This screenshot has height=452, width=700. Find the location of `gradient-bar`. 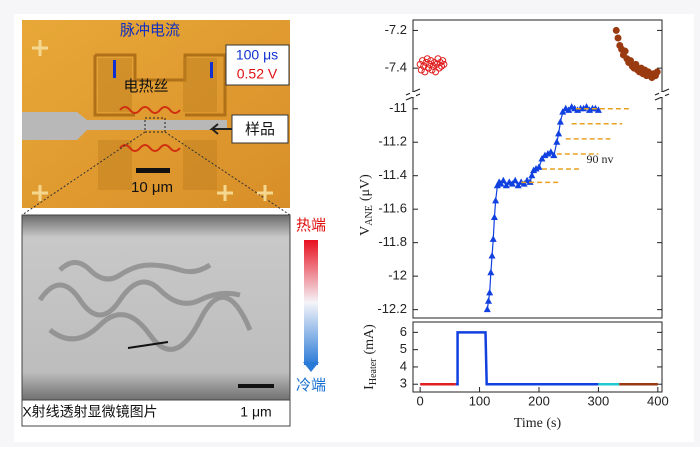

gradient-bar is located at coordinates (311, 302).